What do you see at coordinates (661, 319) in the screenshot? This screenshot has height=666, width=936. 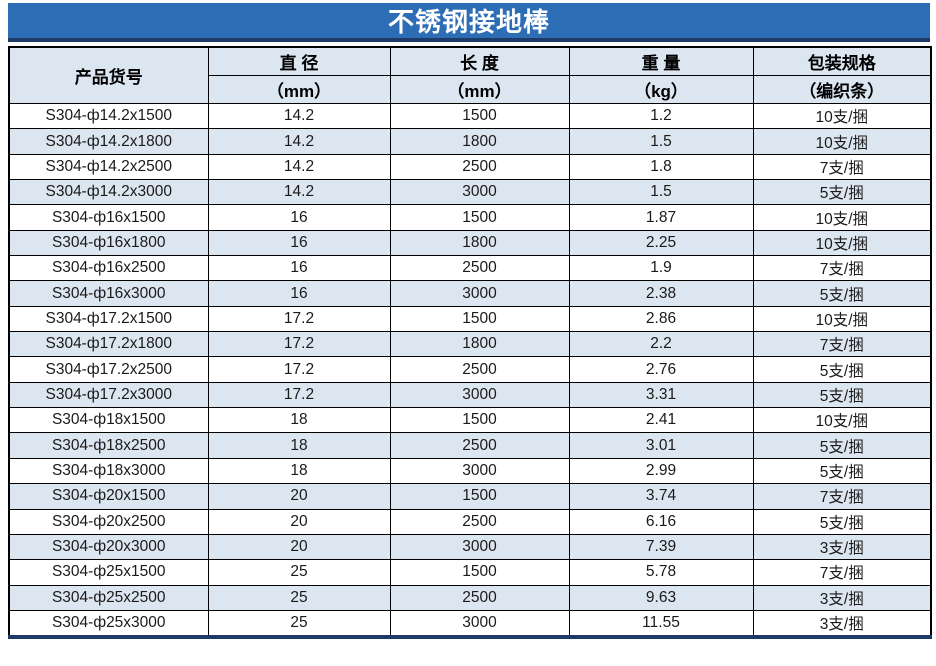 I see `cell-weight: 2.86` at bounding box center [661, 319].